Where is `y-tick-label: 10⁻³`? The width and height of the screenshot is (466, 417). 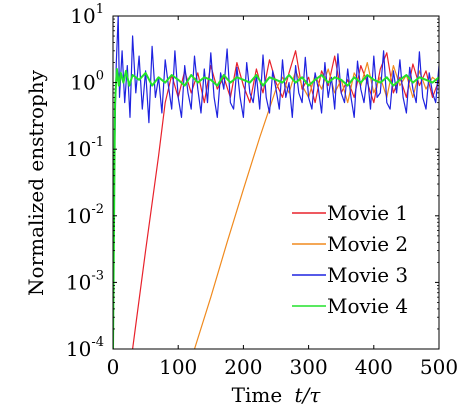
y-tick-label: 10⁻³ is located at coordinates (85, 281).